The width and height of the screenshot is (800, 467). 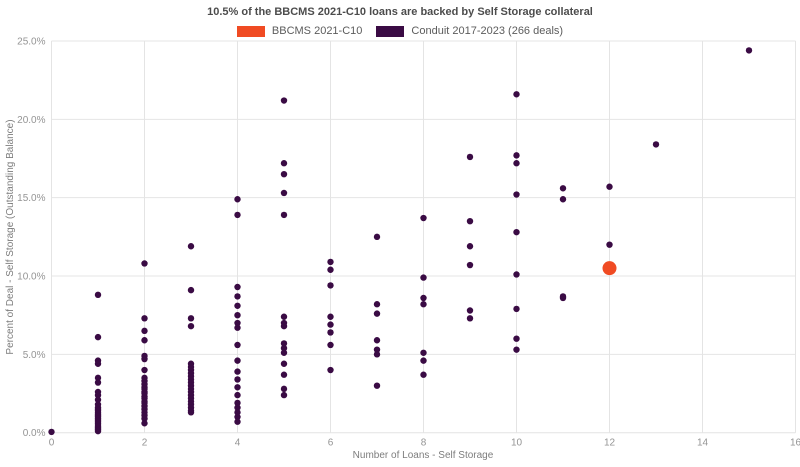 What do you see at coordinates (299, 31) in the screenshot?
I see `legend-item-bbcms: BBCMS 2021-C10` at bounding box center [299, 31].